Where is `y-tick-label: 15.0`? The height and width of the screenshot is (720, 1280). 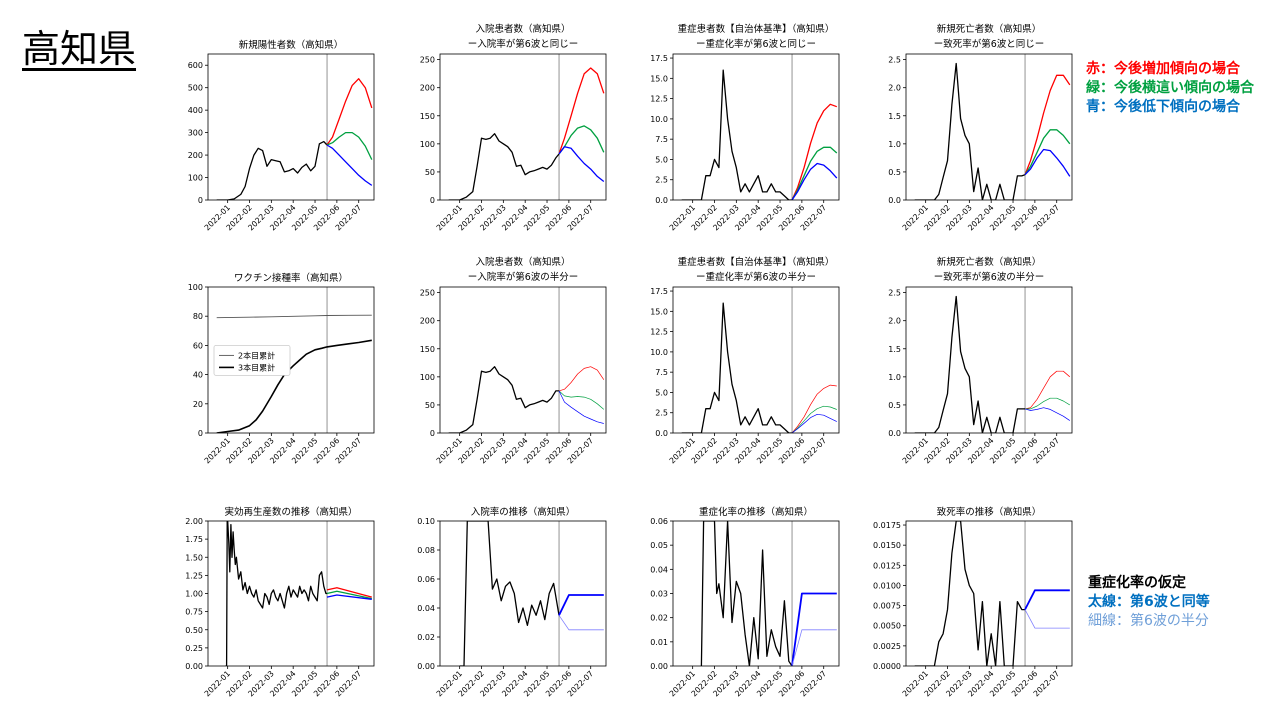 y-tick-label: 15.0 is located at coordinates (659, 78).